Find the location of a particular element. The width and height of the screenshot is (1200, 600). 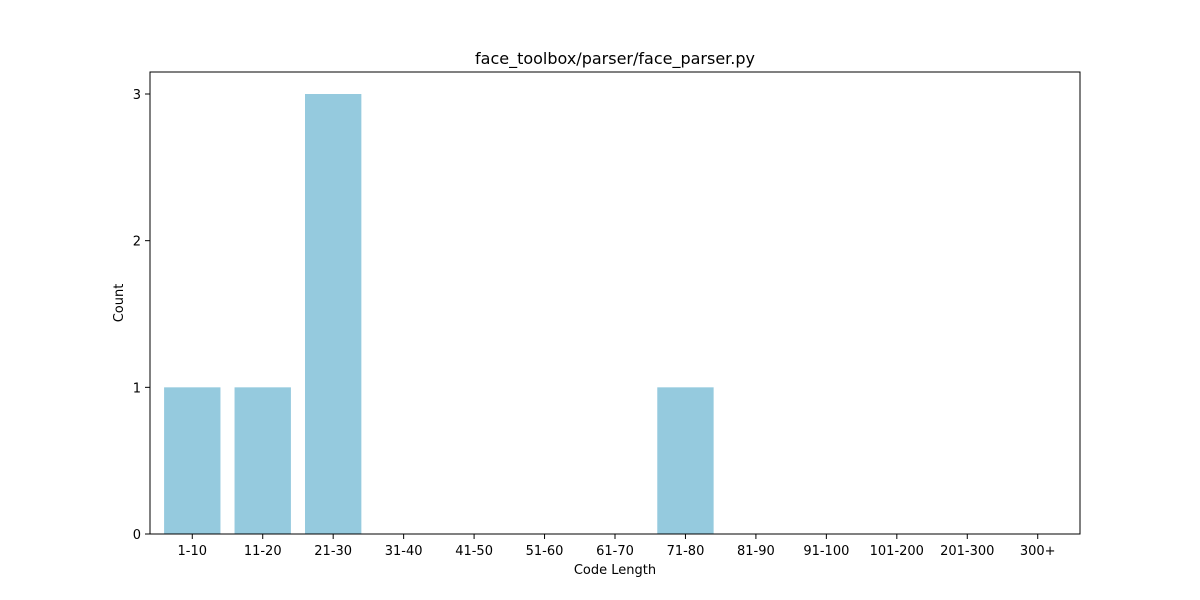

x-tick-label: 201-300 is located at coordinates (967, 551).